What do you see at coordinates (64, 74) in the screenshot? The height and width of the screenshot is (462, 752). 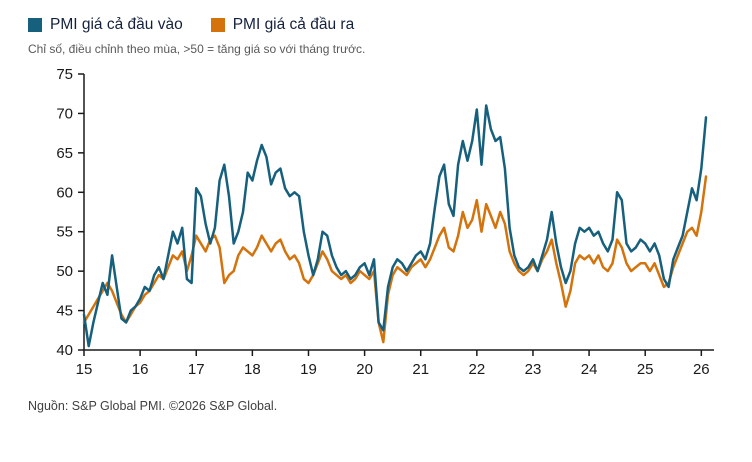 I see `y-tick-label: 75` at bounding box center [64, 74].